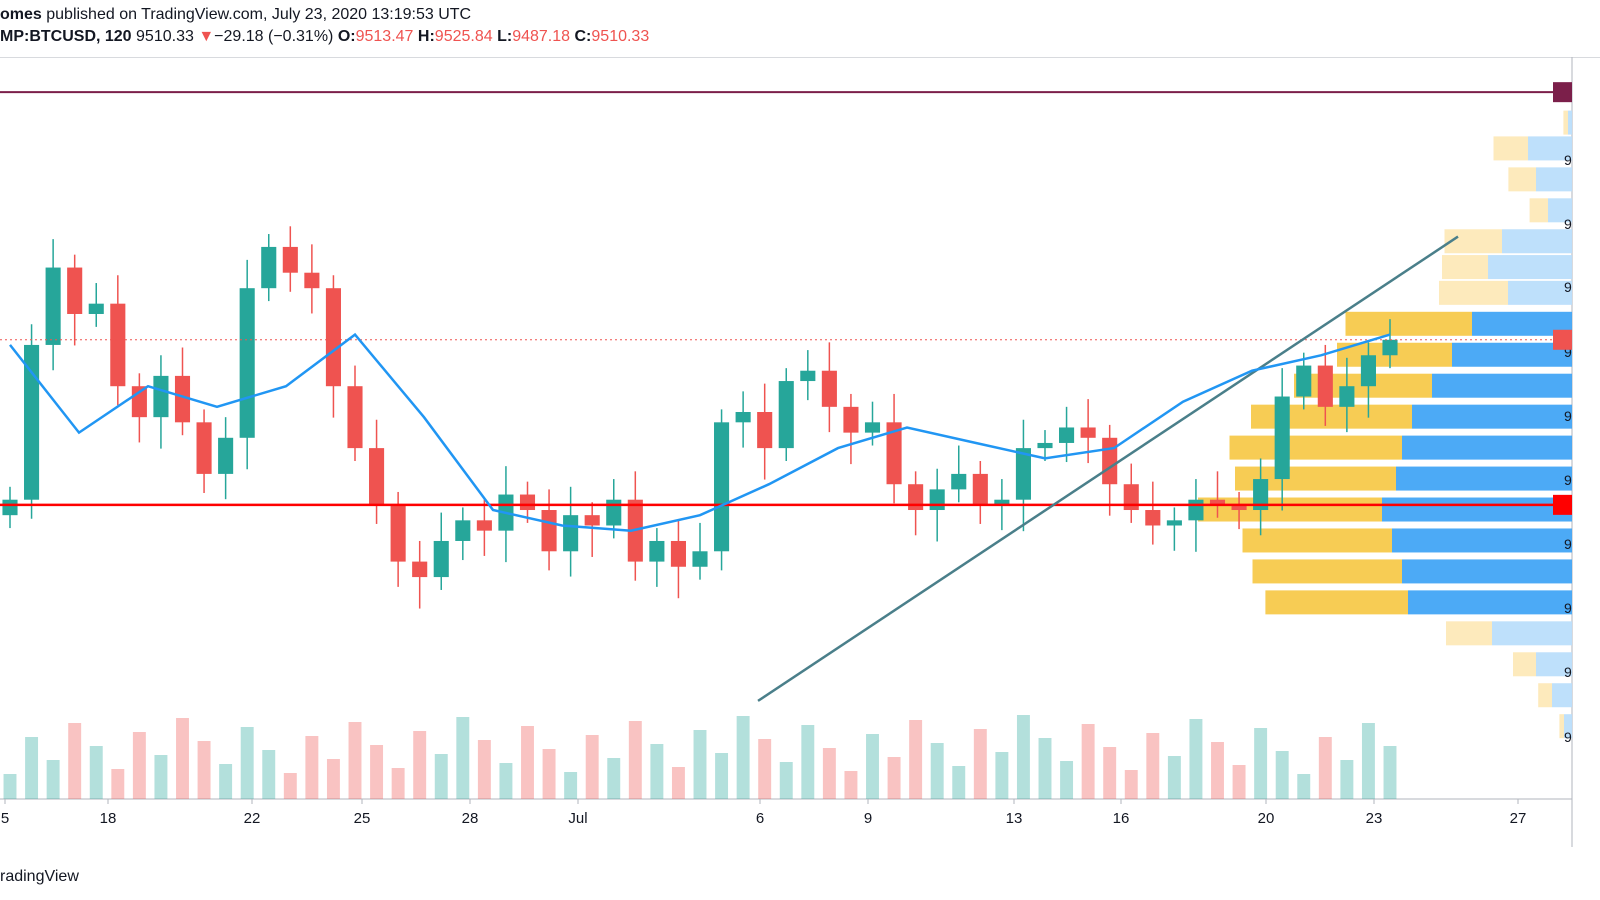 The width and height of the screenshot is (1600, 900). I want to click on author-name: omes, so click(21, 14).